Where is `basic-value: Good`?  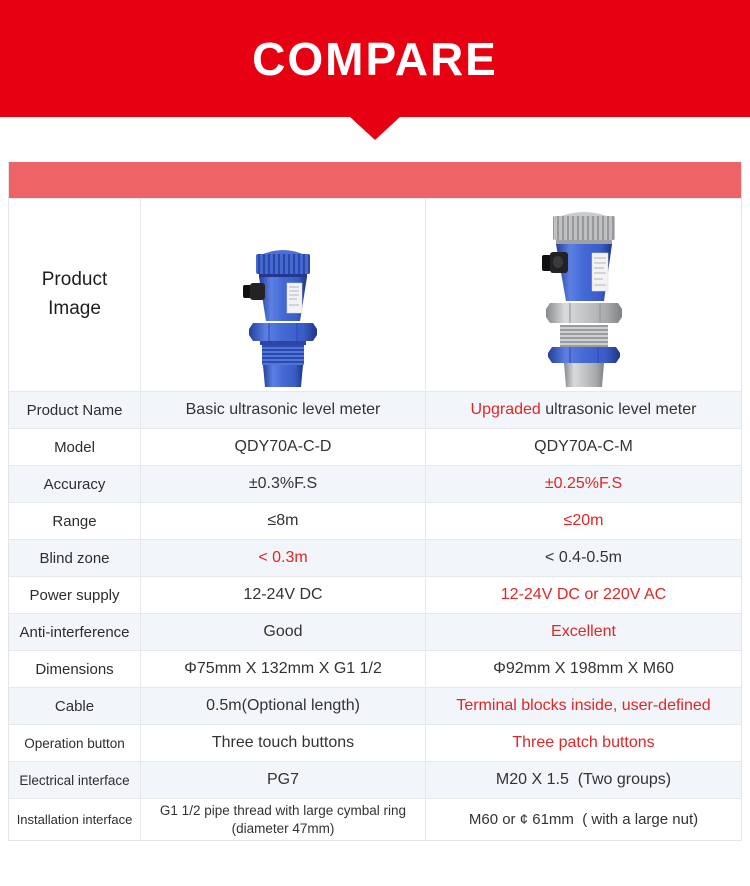
basic-value: Good is located at coordinates (283, 632).